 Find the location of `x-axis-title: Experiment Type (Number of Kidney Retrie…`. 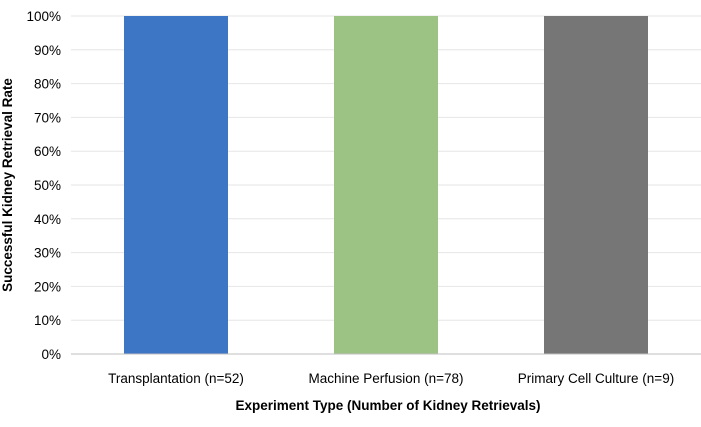

x-axis-title: Experiment Type (Number of Kidney Retrie… is located at coordinates (387, 405).